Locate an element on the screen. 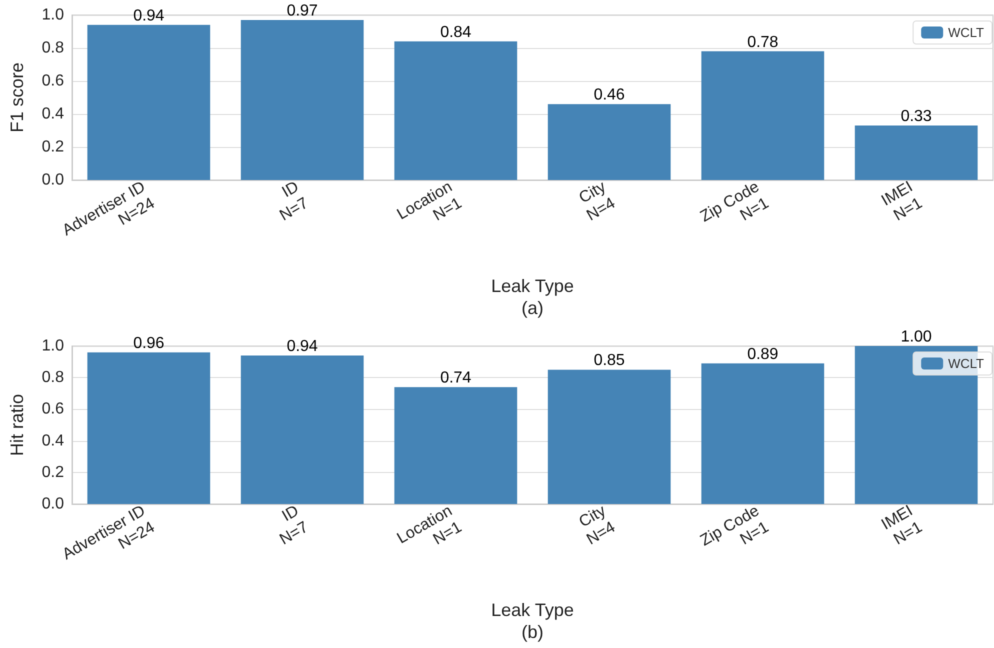 The height and width of the screenshot is (648, 994). data-label: 0.97 is located at coordinates (302, 11).